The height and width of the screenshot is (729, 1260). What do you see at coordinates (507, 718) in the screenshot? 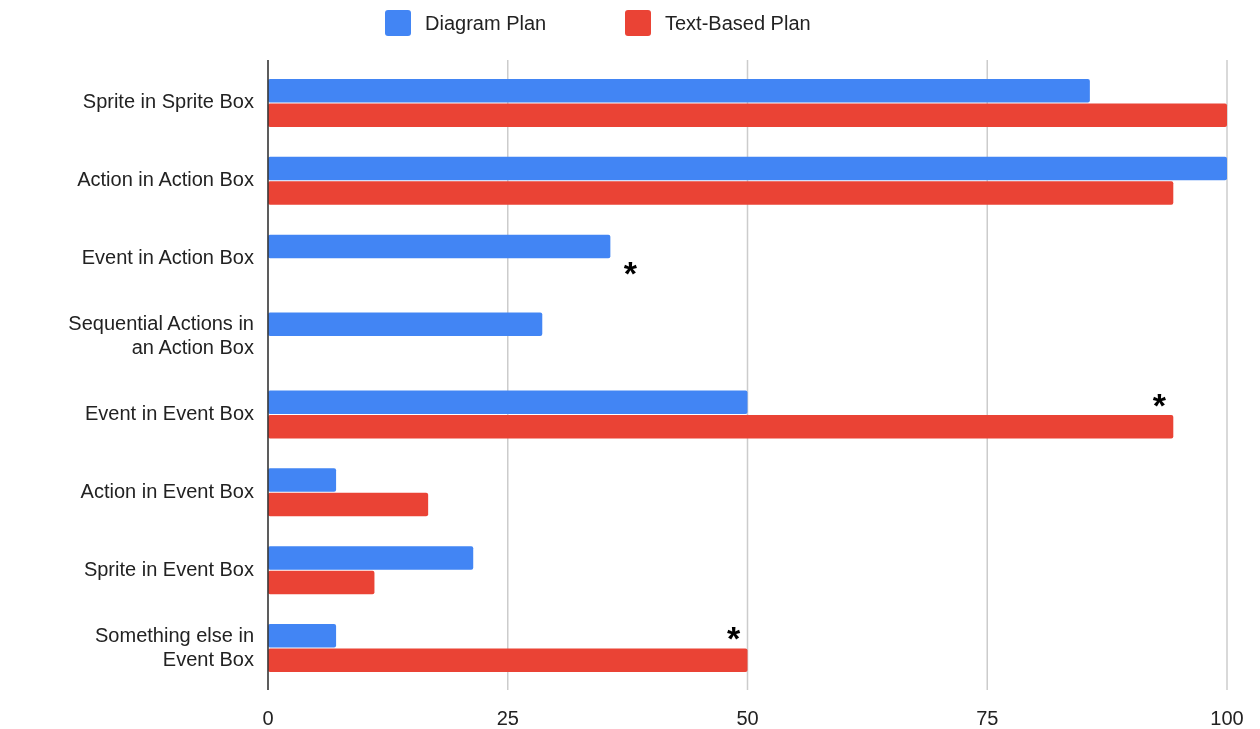
I see `x-tick-label: 25` at bounding box center [507, 718].